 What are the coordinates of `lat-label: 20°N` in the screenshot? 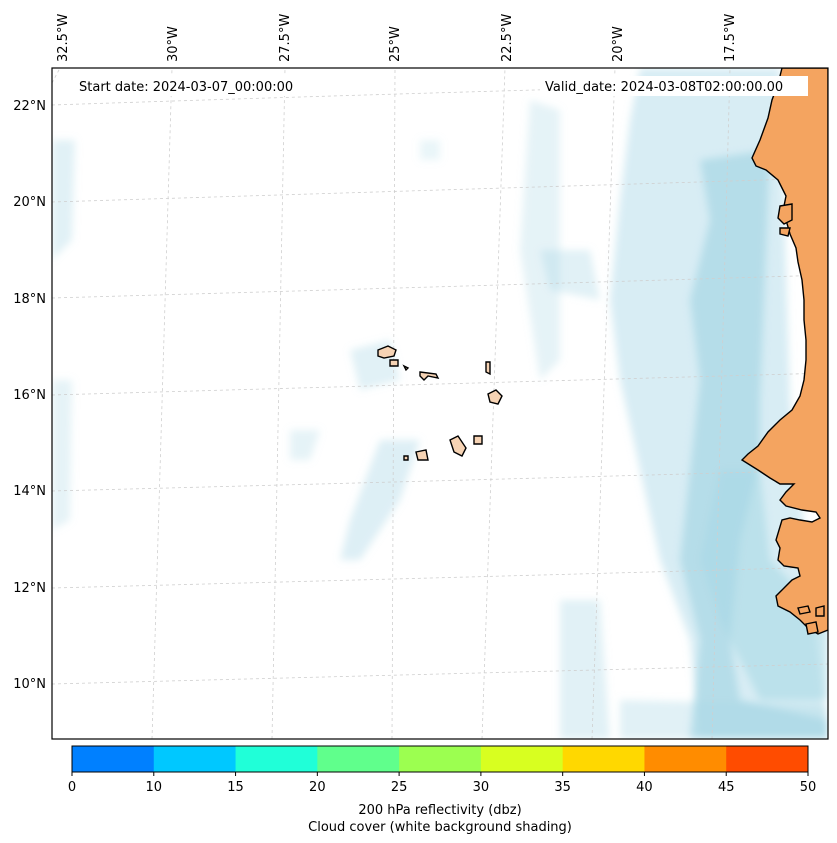 It's located at (29, 202).